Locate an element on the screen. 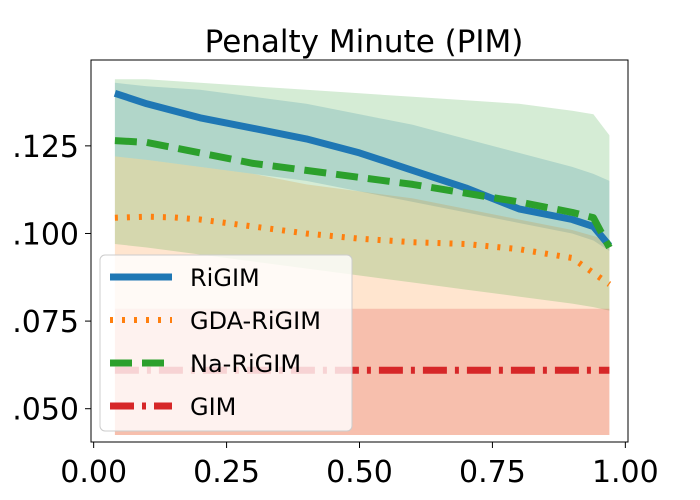 This screenshot has height=500, width=700. x-tick-label: 0.00 is located at coordinates (93, 472).